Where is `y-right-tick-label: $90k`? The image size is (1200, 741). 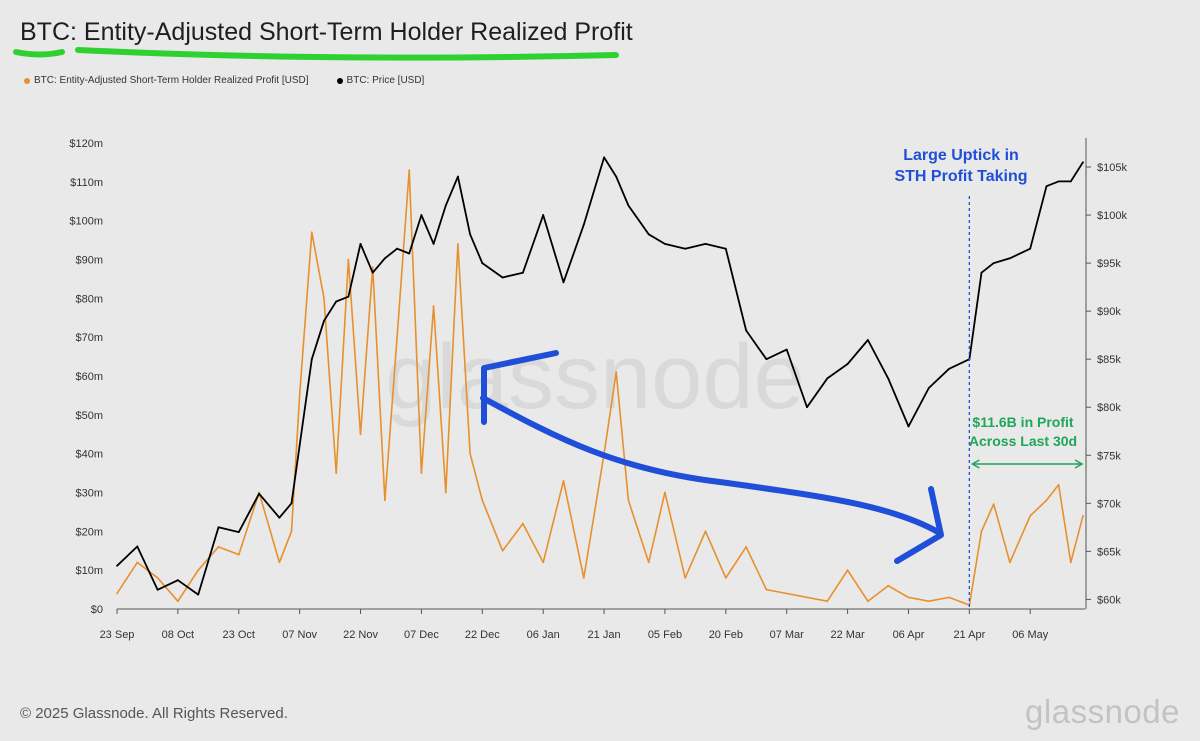
y-right-tick-label: $90k is located at coordinates (1109, 312).